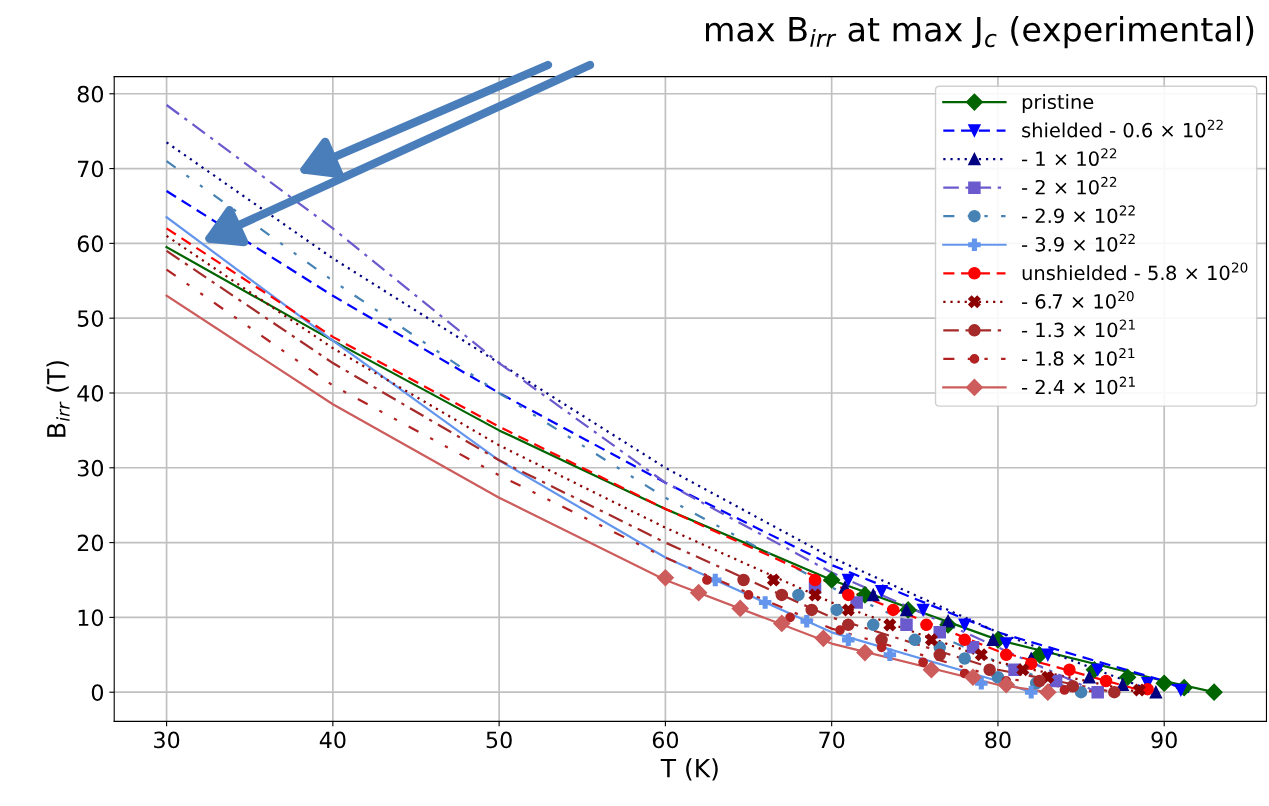 The height and width of the screenshot is (806, 1269). I want to click on legend-label: - 1.8 × 10$^{21}$, so click(1078, 357).